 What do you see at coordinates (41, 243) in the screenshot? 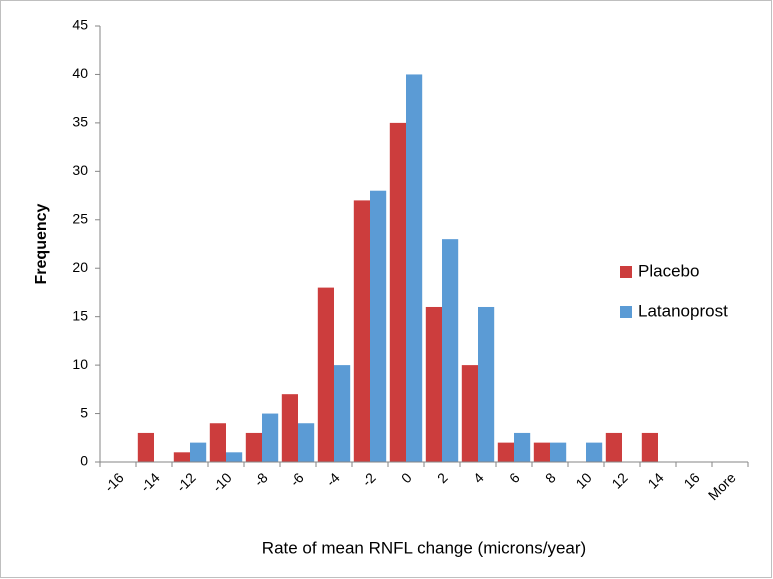
I see `y-axis-title: Frequency` at bounding box center [41, 243].